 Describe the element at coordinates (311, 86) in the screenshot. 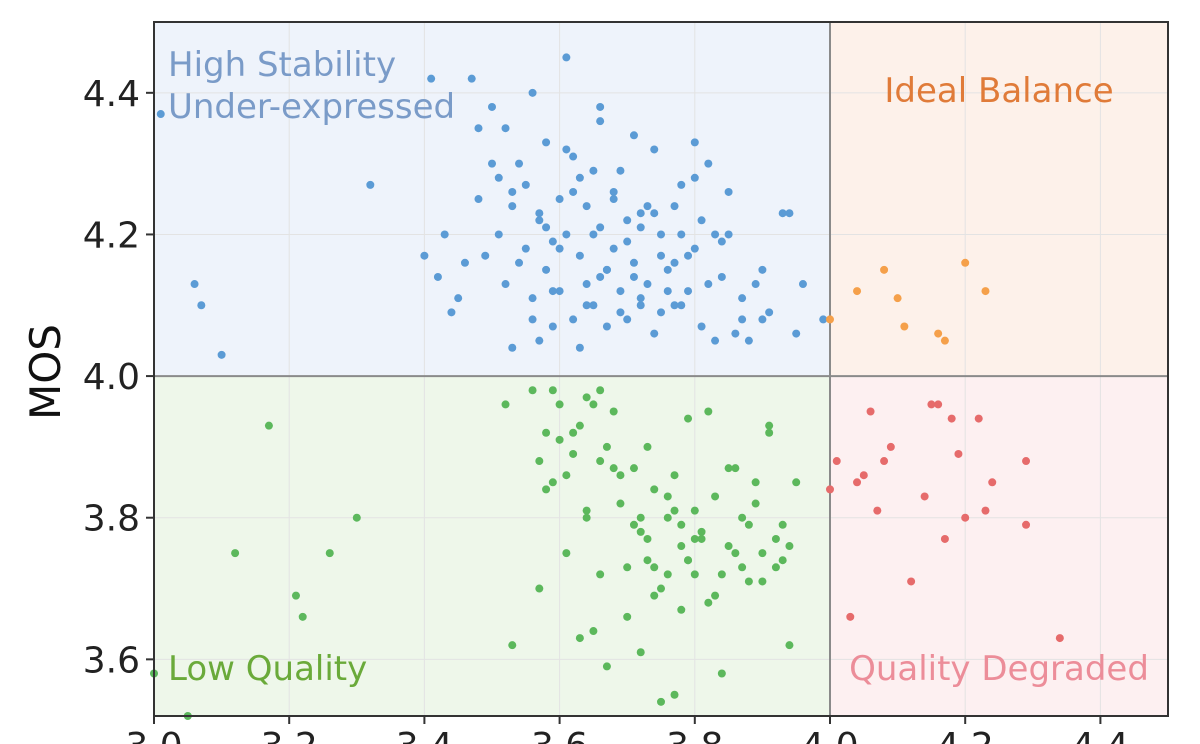

I see `quadrant-label-high-stability: High Stability Under-expressed` at that location.